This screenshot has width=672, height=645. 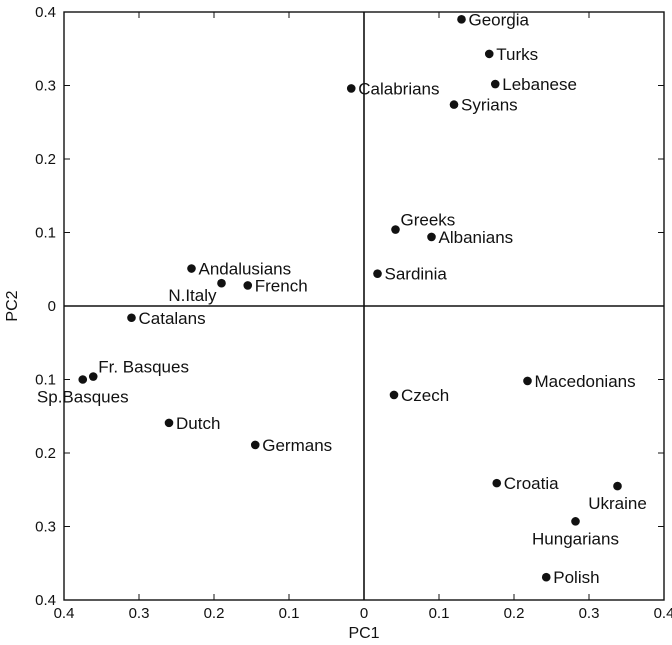 What do you see at coordinates (255, 445) in the screenshot?
I see `point-germans` at bounding box center [255, 445].